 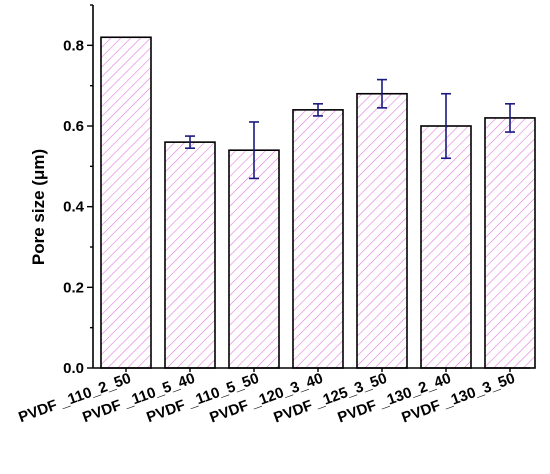 I want to click on y-tick-label: 0.8, so click(x=73, y=45).